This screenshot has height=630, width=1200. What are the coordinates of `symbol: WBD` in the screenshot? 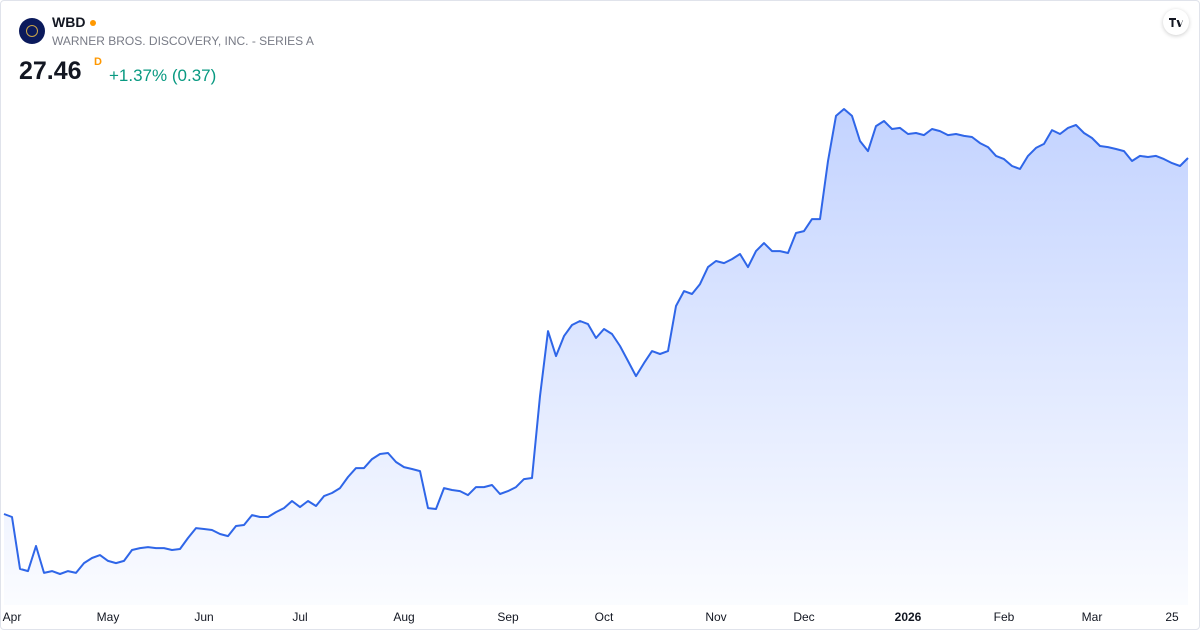 It's located at (69, 22).